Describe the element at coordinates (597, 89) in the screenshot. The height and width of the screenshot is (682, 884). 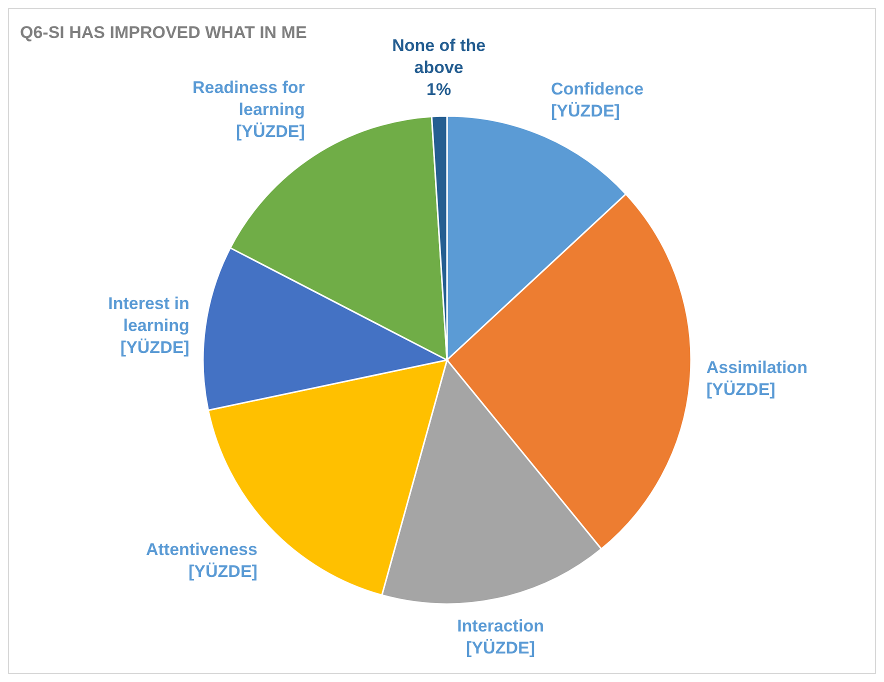
I see `slice-label: Confidence` at that location.